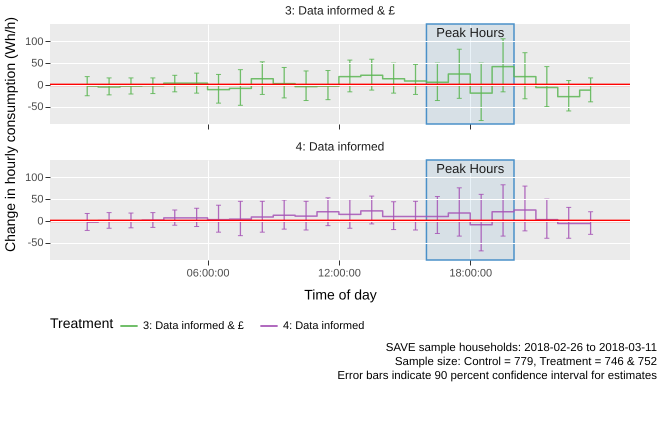  What do you see at coordinates (340, 294) in the screenshot?
I see `x-axis-title: Time of day` at bounding box center [340, 294].